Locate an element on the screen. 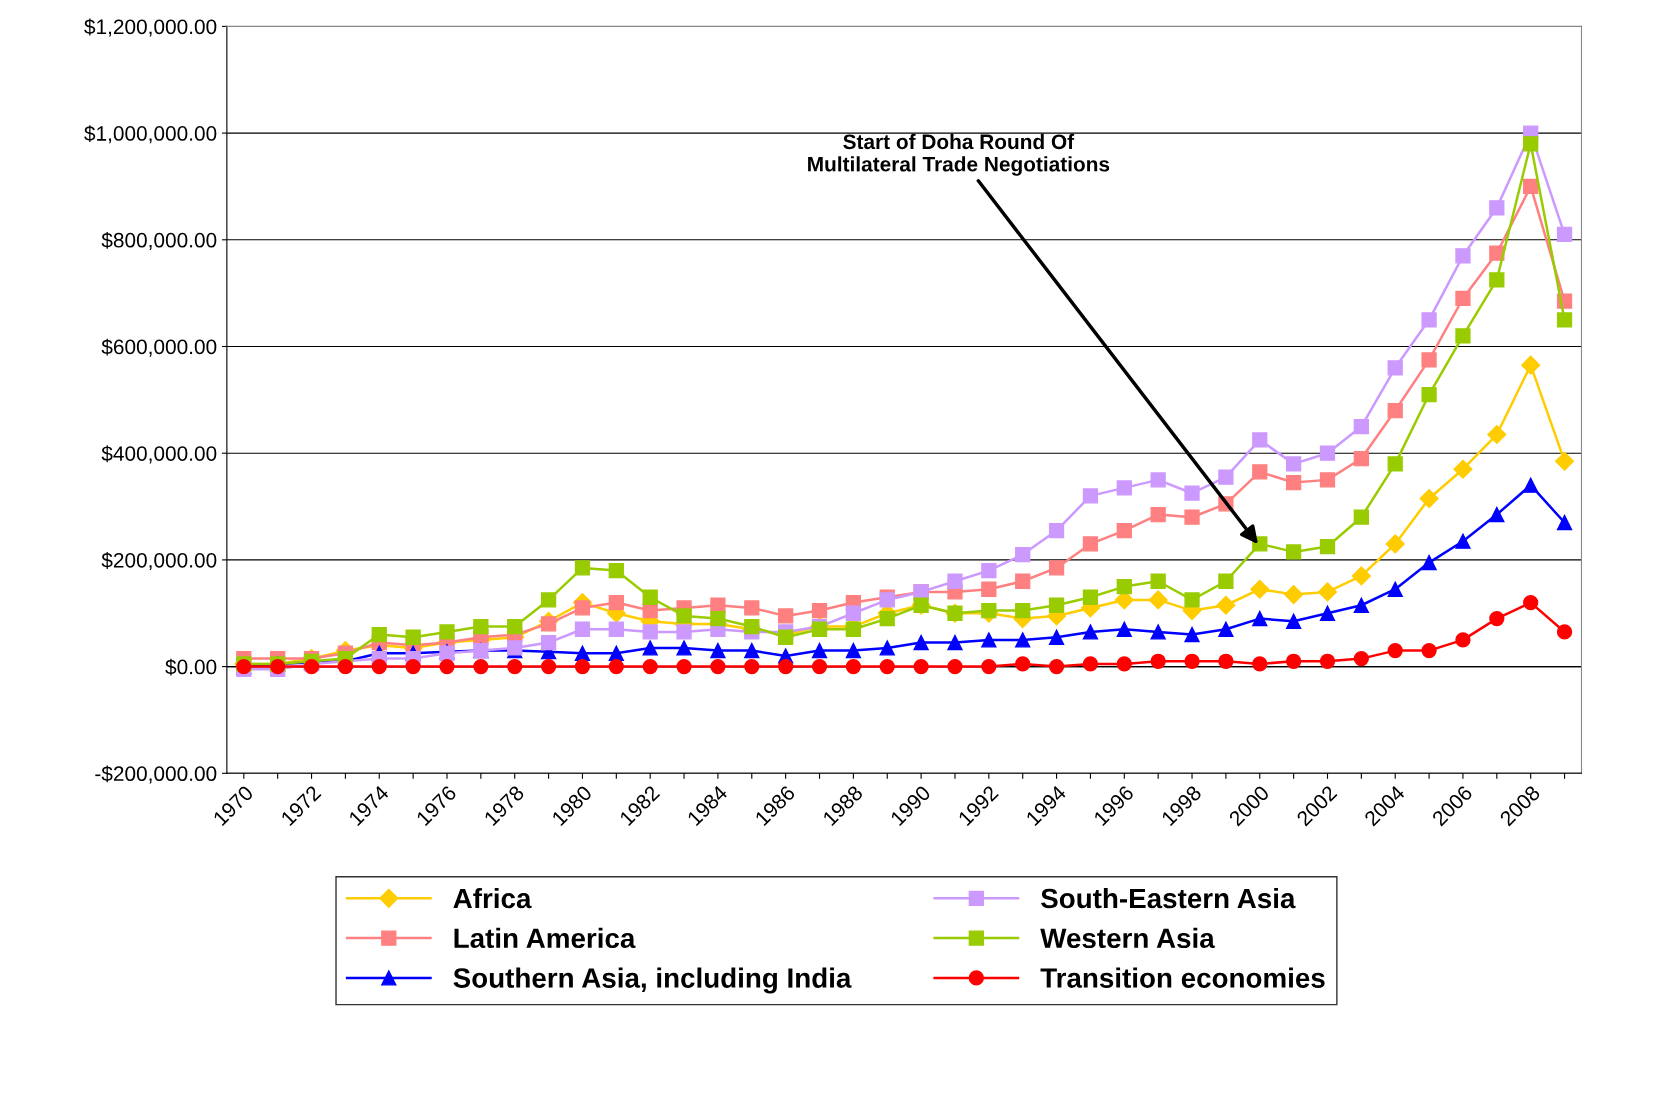 This screenshot has height=1100, width=1656. y-tick-label: $600,000.00 is located at coordinates (159, 347).